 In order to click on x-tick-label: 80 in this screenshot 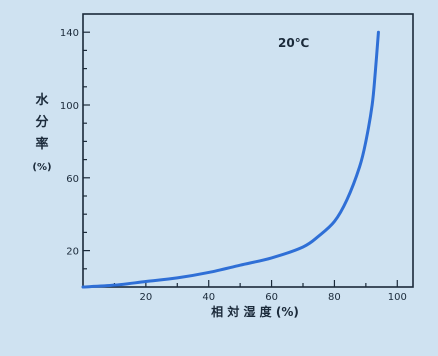, I will do `click(334, 297)`.